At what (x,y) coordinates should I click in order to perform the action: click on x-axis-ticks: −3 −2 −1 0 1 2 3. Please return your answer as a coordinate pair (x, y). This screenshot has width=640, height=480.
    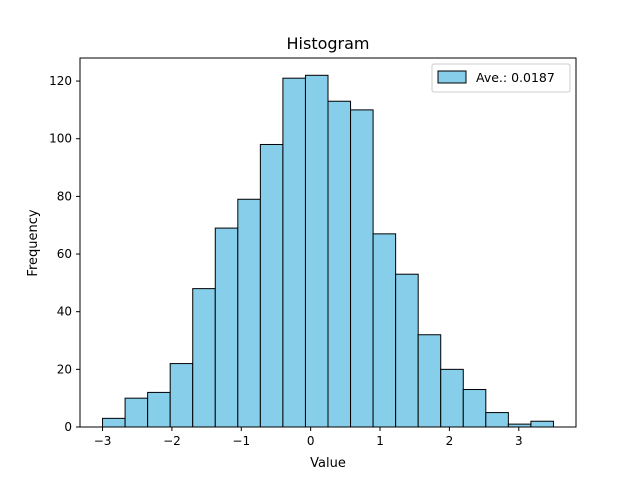
    Looking at the image, I should click on (308, 437).